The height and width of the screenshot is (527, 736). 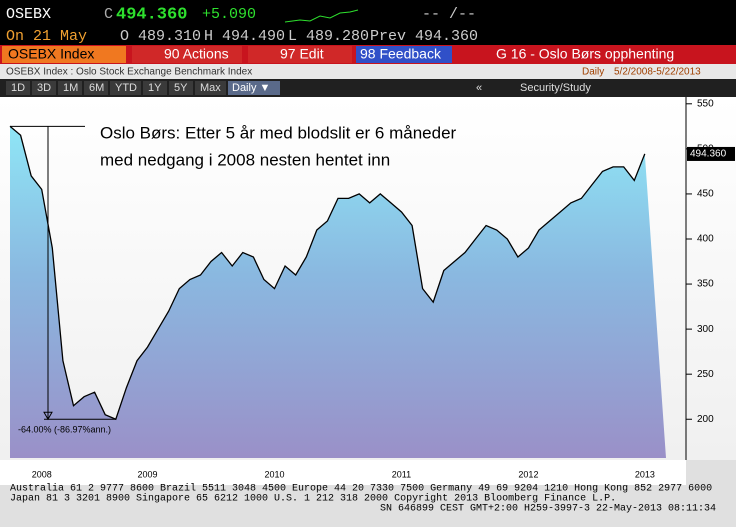 What do you see at coordinates (46, 36) in the screenshot?
I see `date: On 21 May` at bounding box center [46, 36].